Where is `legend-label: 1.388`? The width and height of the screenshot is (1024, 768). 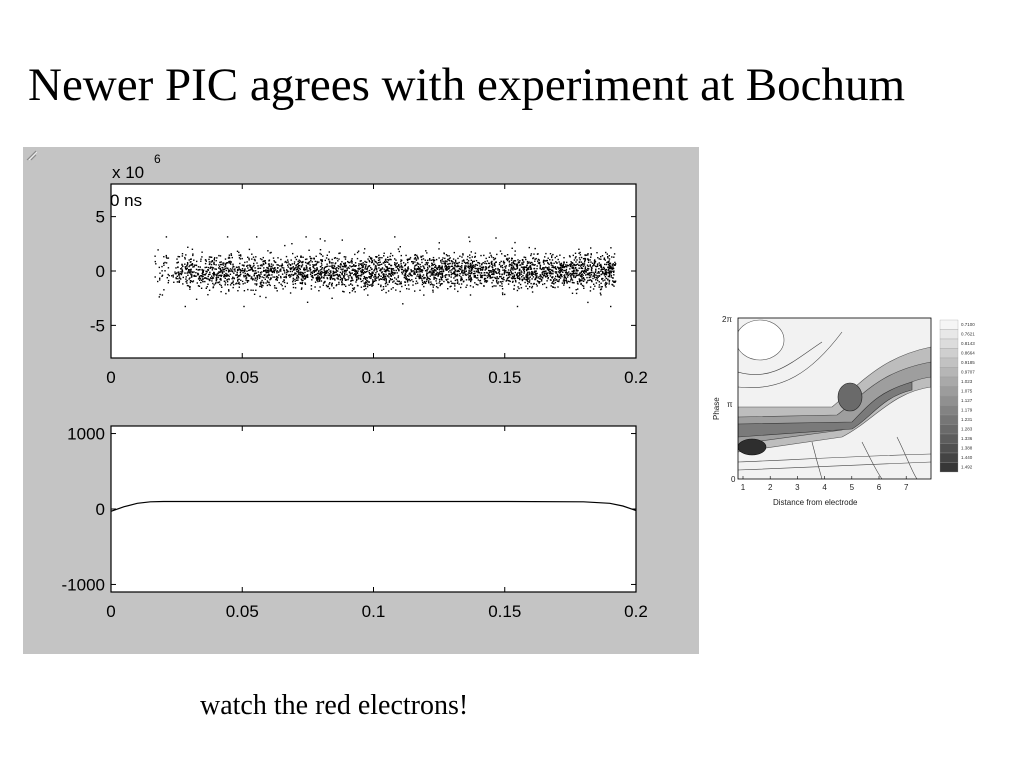
legend-label: 1.388 is located at coordinates (967, 448).